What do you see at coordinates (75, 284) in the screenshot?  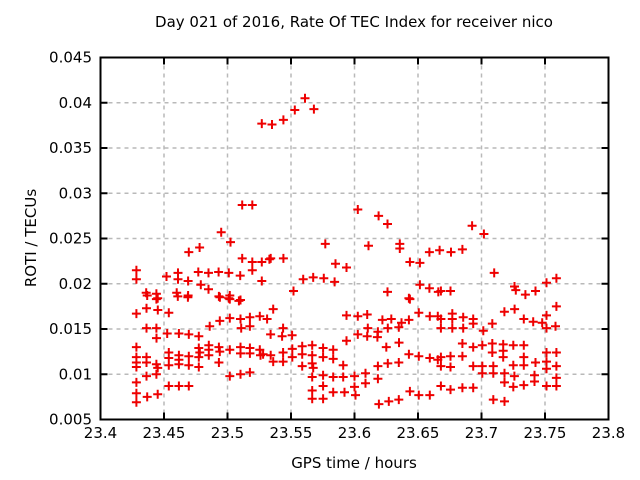 I see `y-tick-label: 0.02` at bounding box center [75, 284].